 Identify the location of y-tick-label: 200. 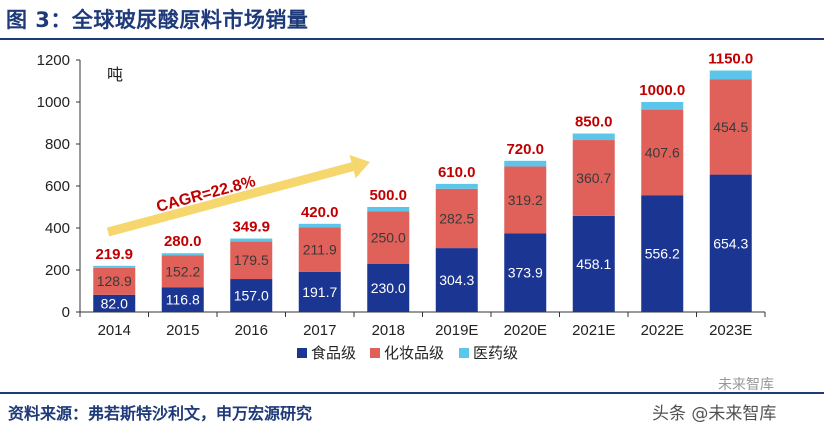
(57, 270).